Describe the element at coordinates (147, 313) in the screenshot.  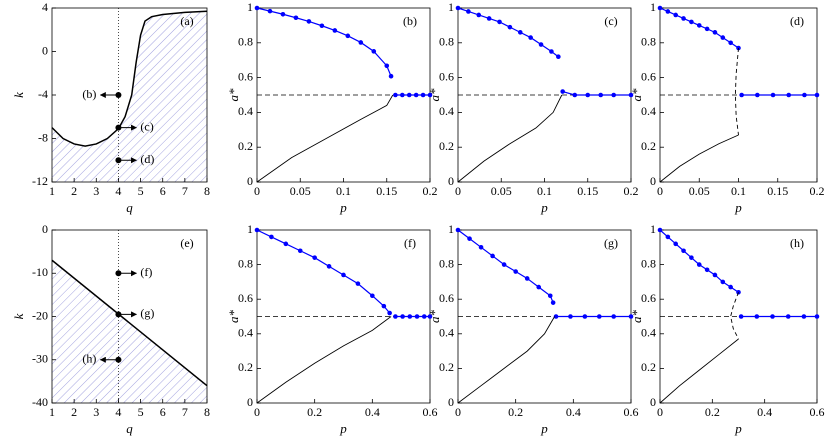
I see `point-label: (g)` at that location.